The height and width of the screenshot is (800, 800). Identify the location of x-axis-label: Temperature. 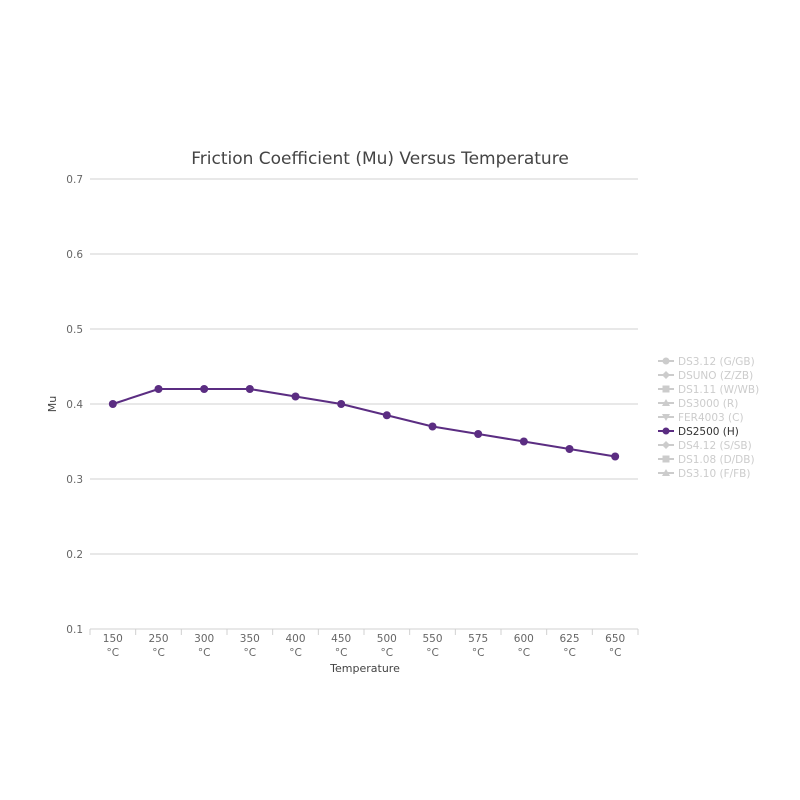
(364, 668).